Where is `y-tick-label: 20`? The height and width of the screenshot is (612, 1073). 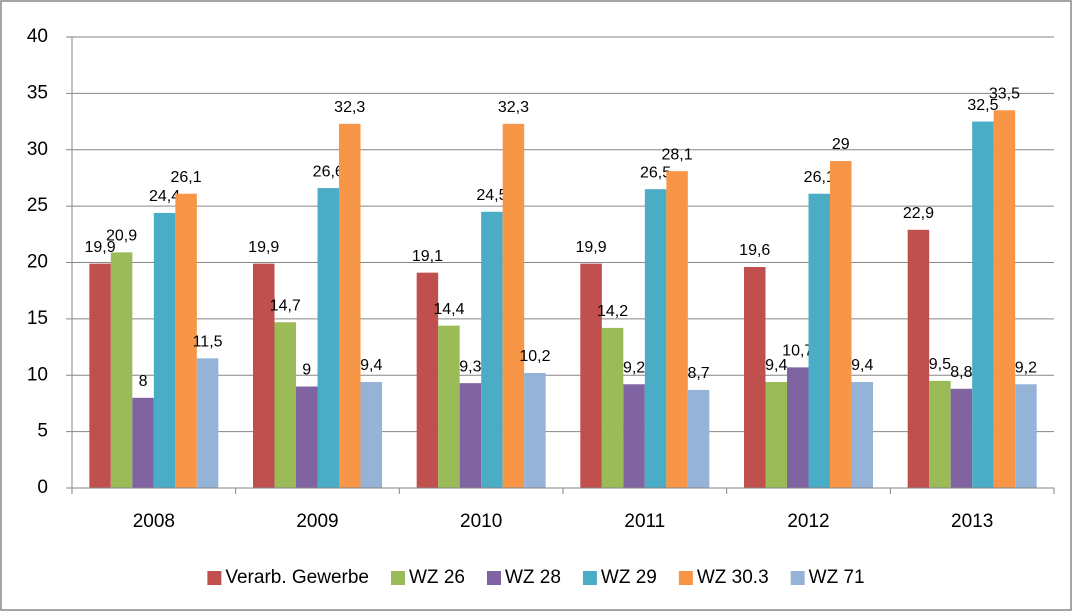
y-tick-label: 20 is located at coordinates (37, 262).